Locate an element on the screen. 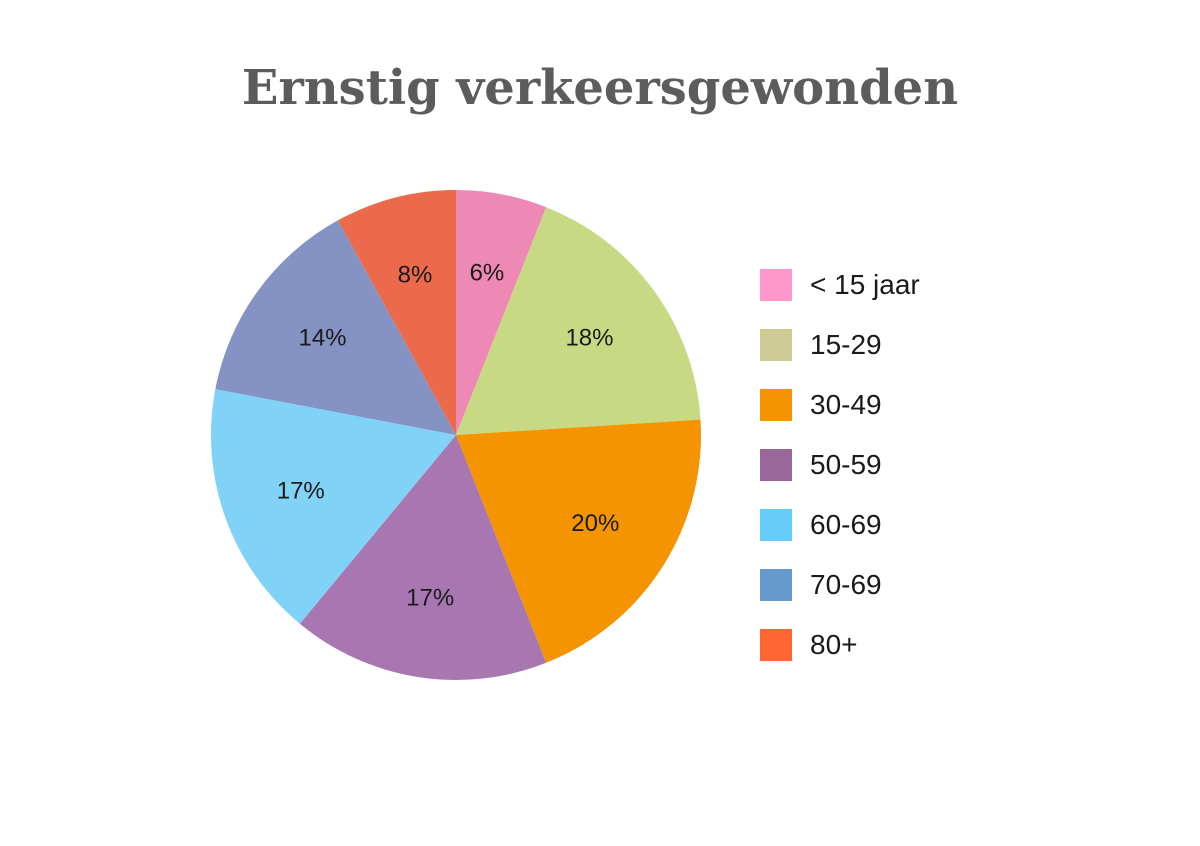 This screenshot has height=846, width=1200. legend-label: 30-49 is located at coordinates (846, 404).